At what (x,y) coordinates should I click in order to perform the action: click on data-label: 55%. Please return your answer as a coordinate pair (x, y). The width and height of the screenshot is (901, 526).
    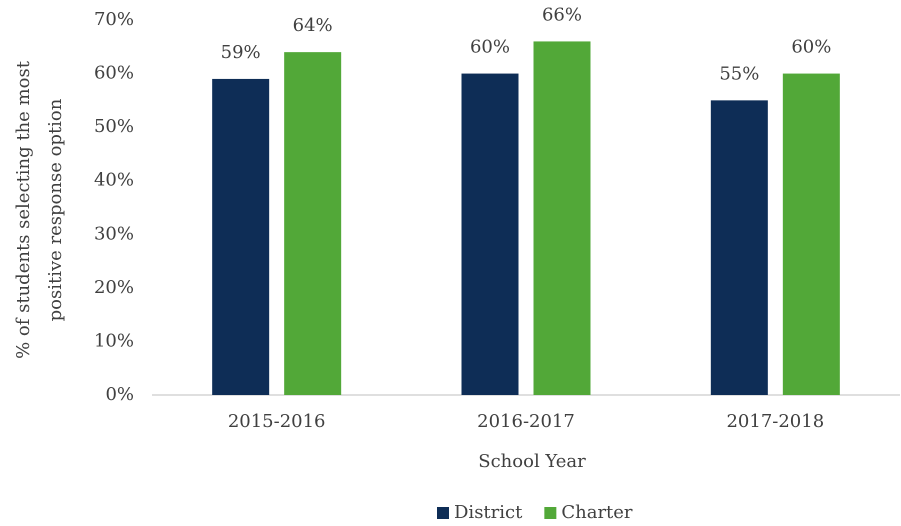
    Looking at the image, I should click on (739, 73).